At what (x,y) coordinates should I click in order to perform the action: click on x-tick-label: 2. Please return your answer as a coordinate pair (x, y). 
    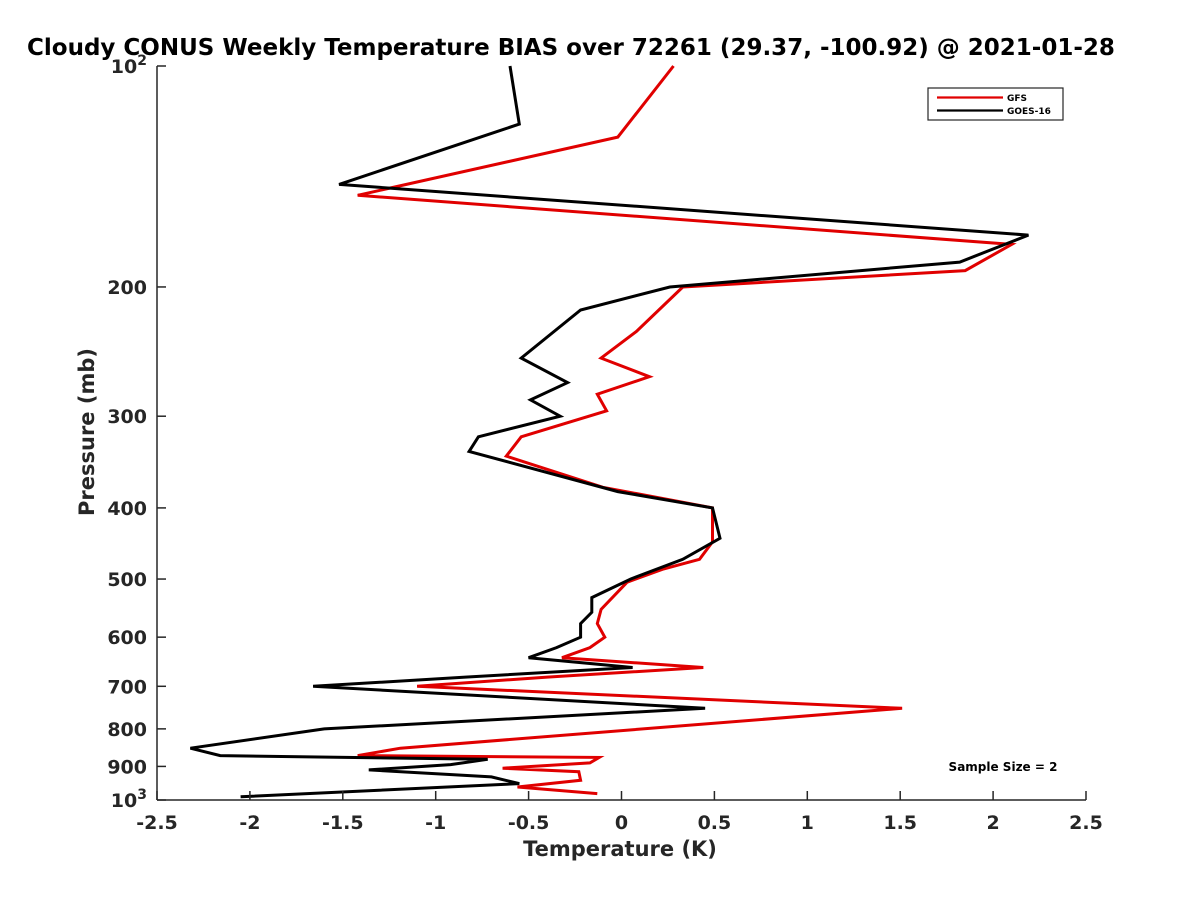
    Looking at the image, I should click on (992, 823).